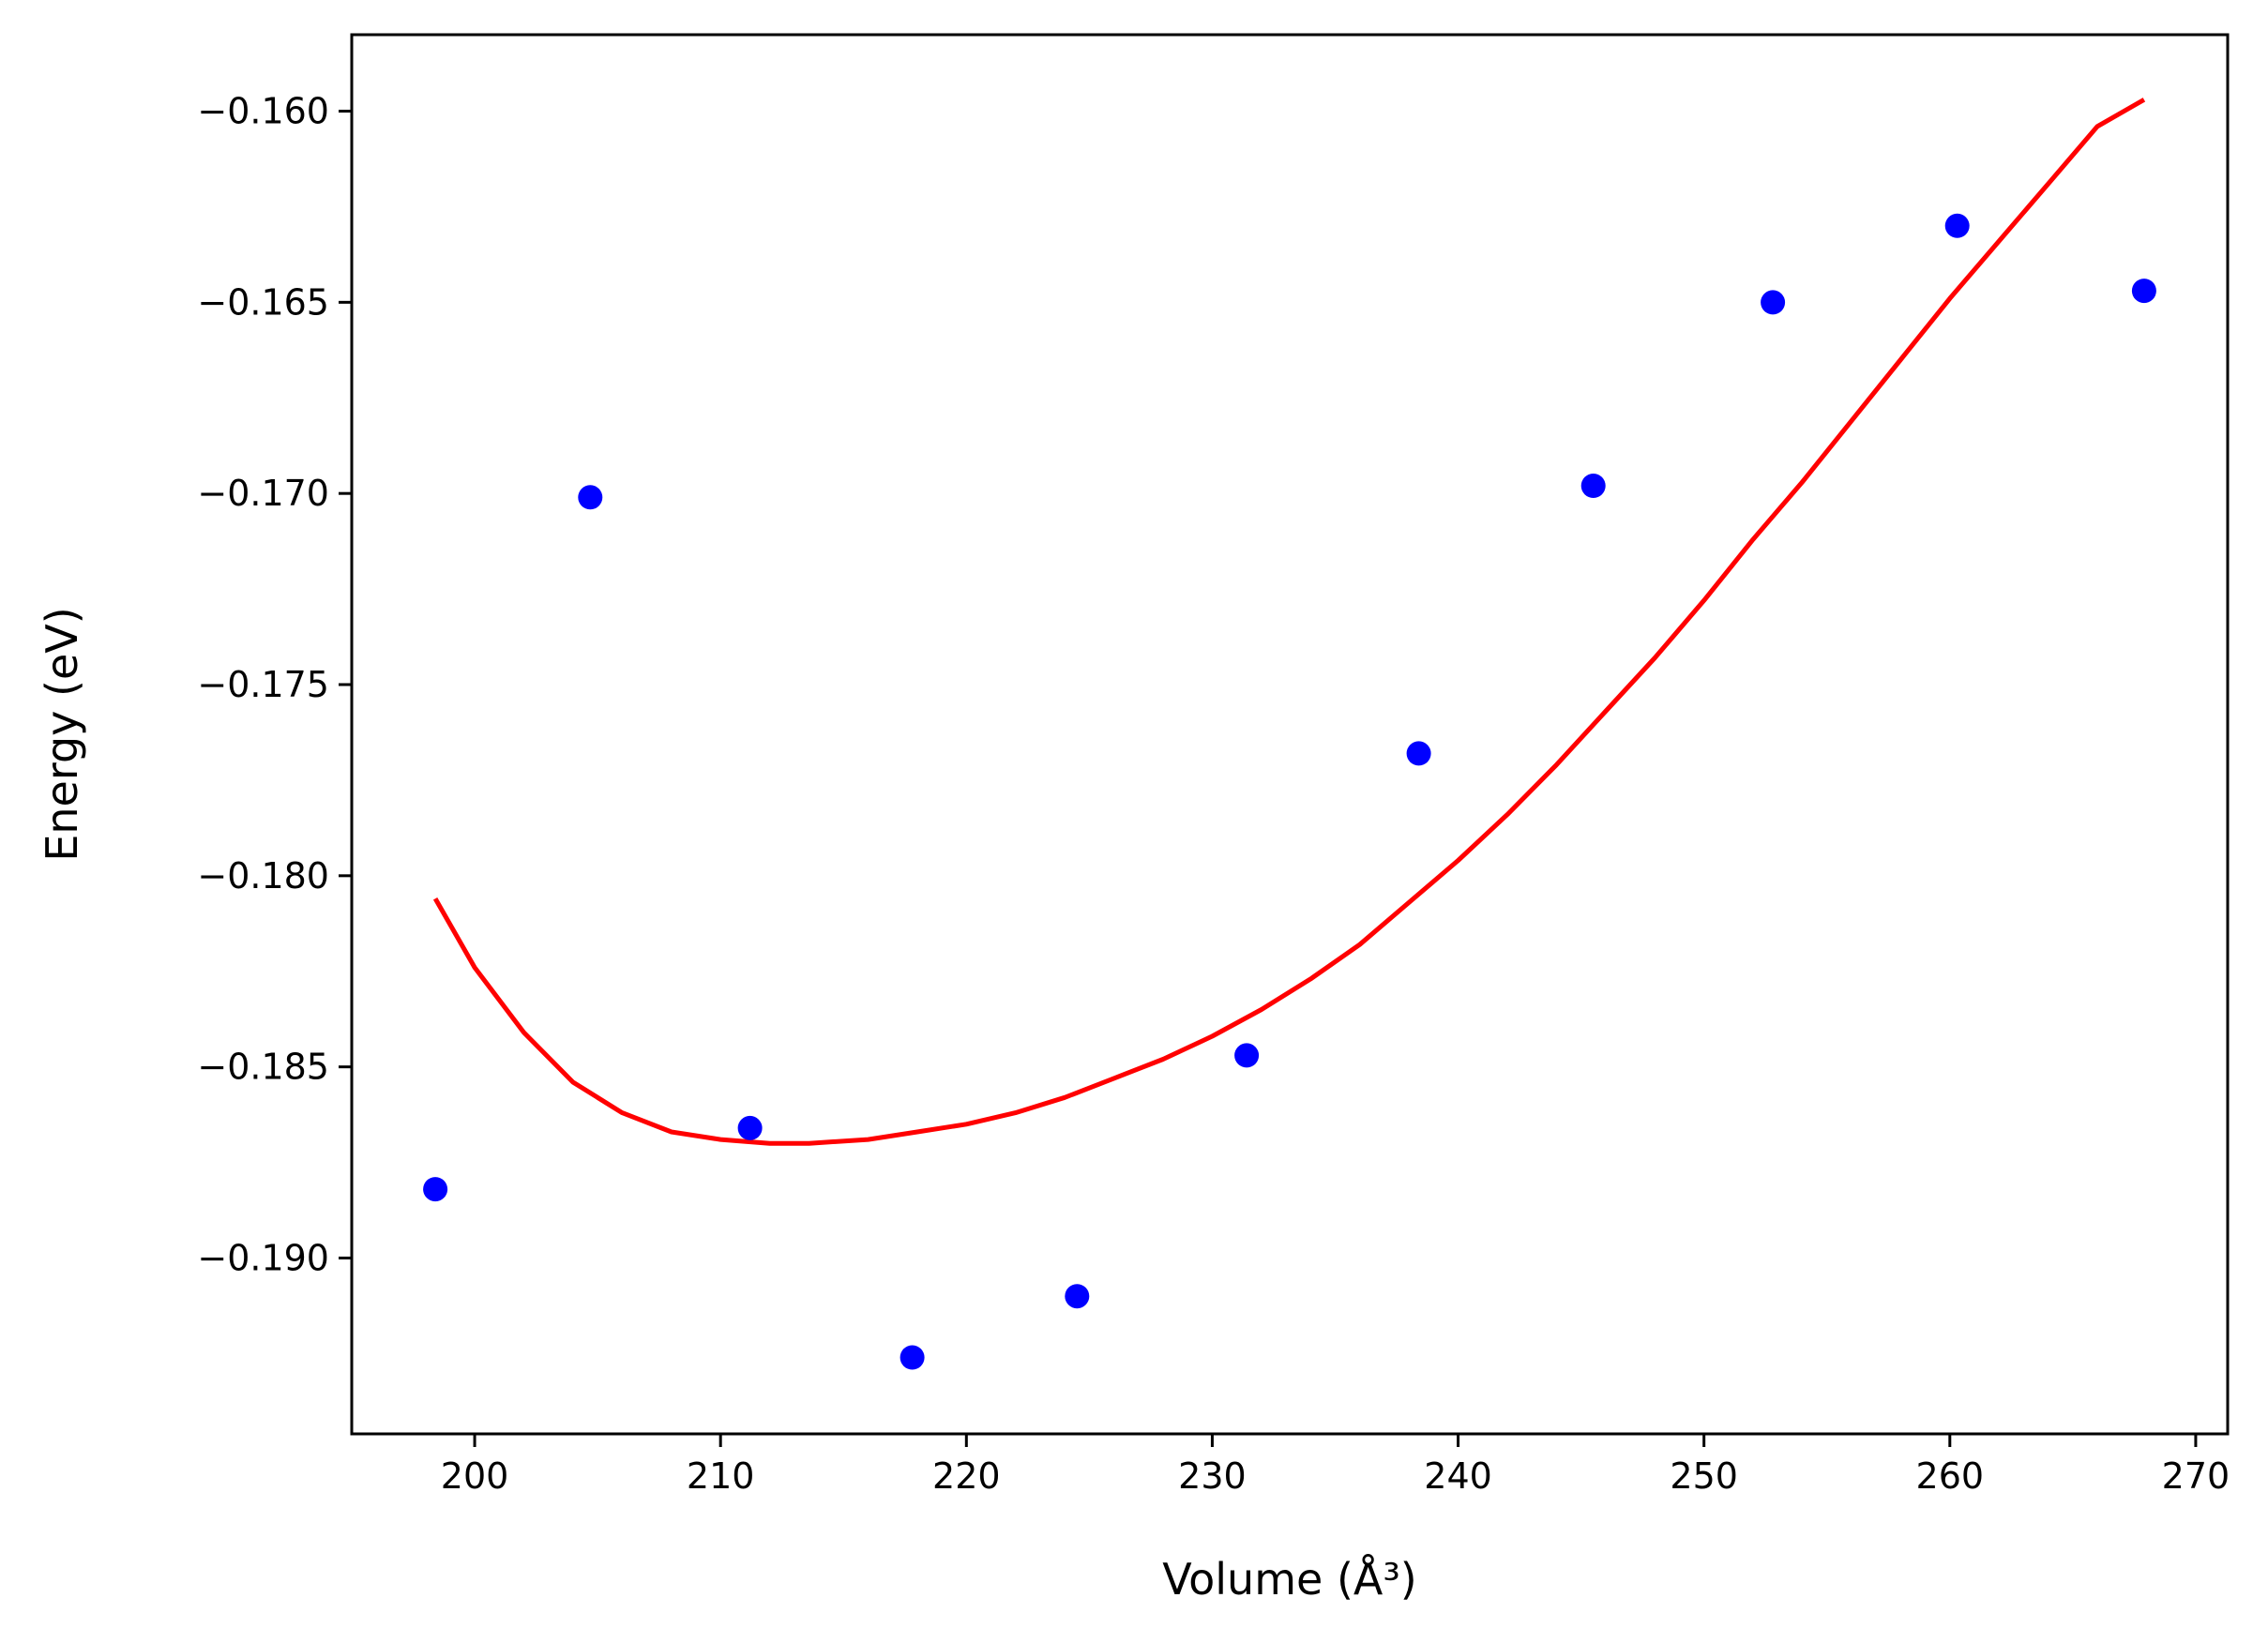 This screenshot has width=2268, height=1643. I want to click on x-tick-label: 250, so click(1704, 1476).